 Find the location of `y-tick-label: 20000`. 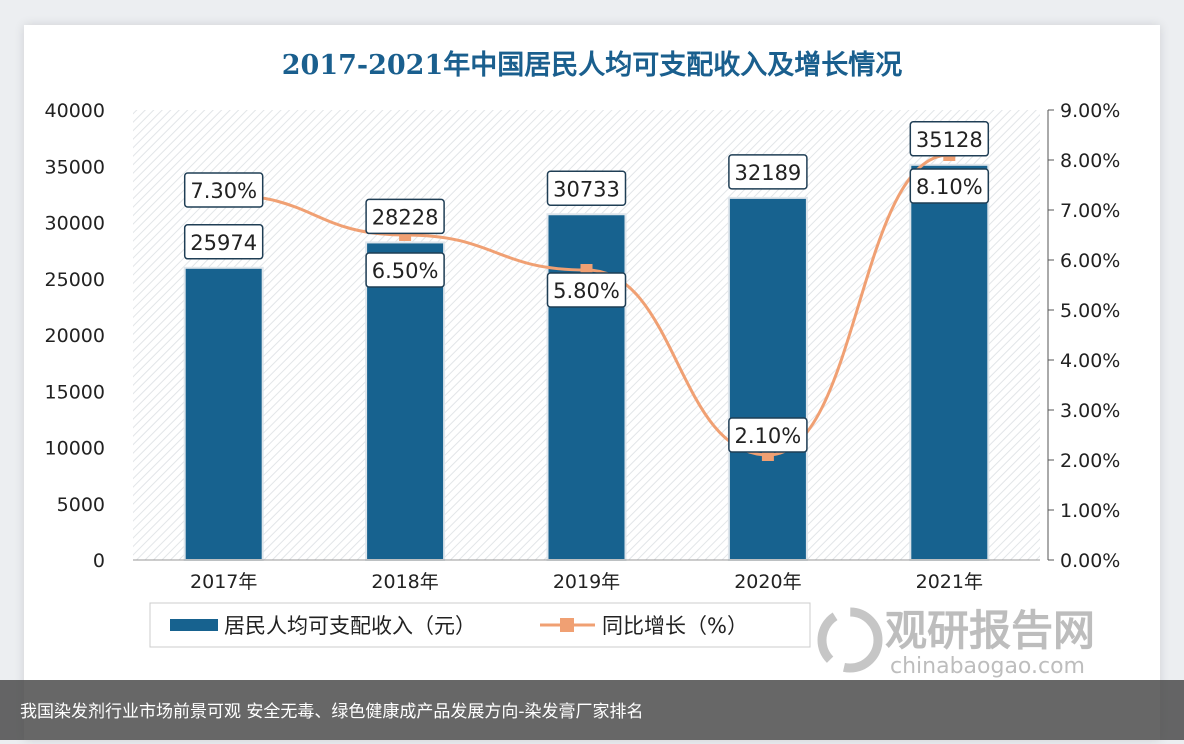

y-tick-label: 20000 is located at coordinates (75, 336).